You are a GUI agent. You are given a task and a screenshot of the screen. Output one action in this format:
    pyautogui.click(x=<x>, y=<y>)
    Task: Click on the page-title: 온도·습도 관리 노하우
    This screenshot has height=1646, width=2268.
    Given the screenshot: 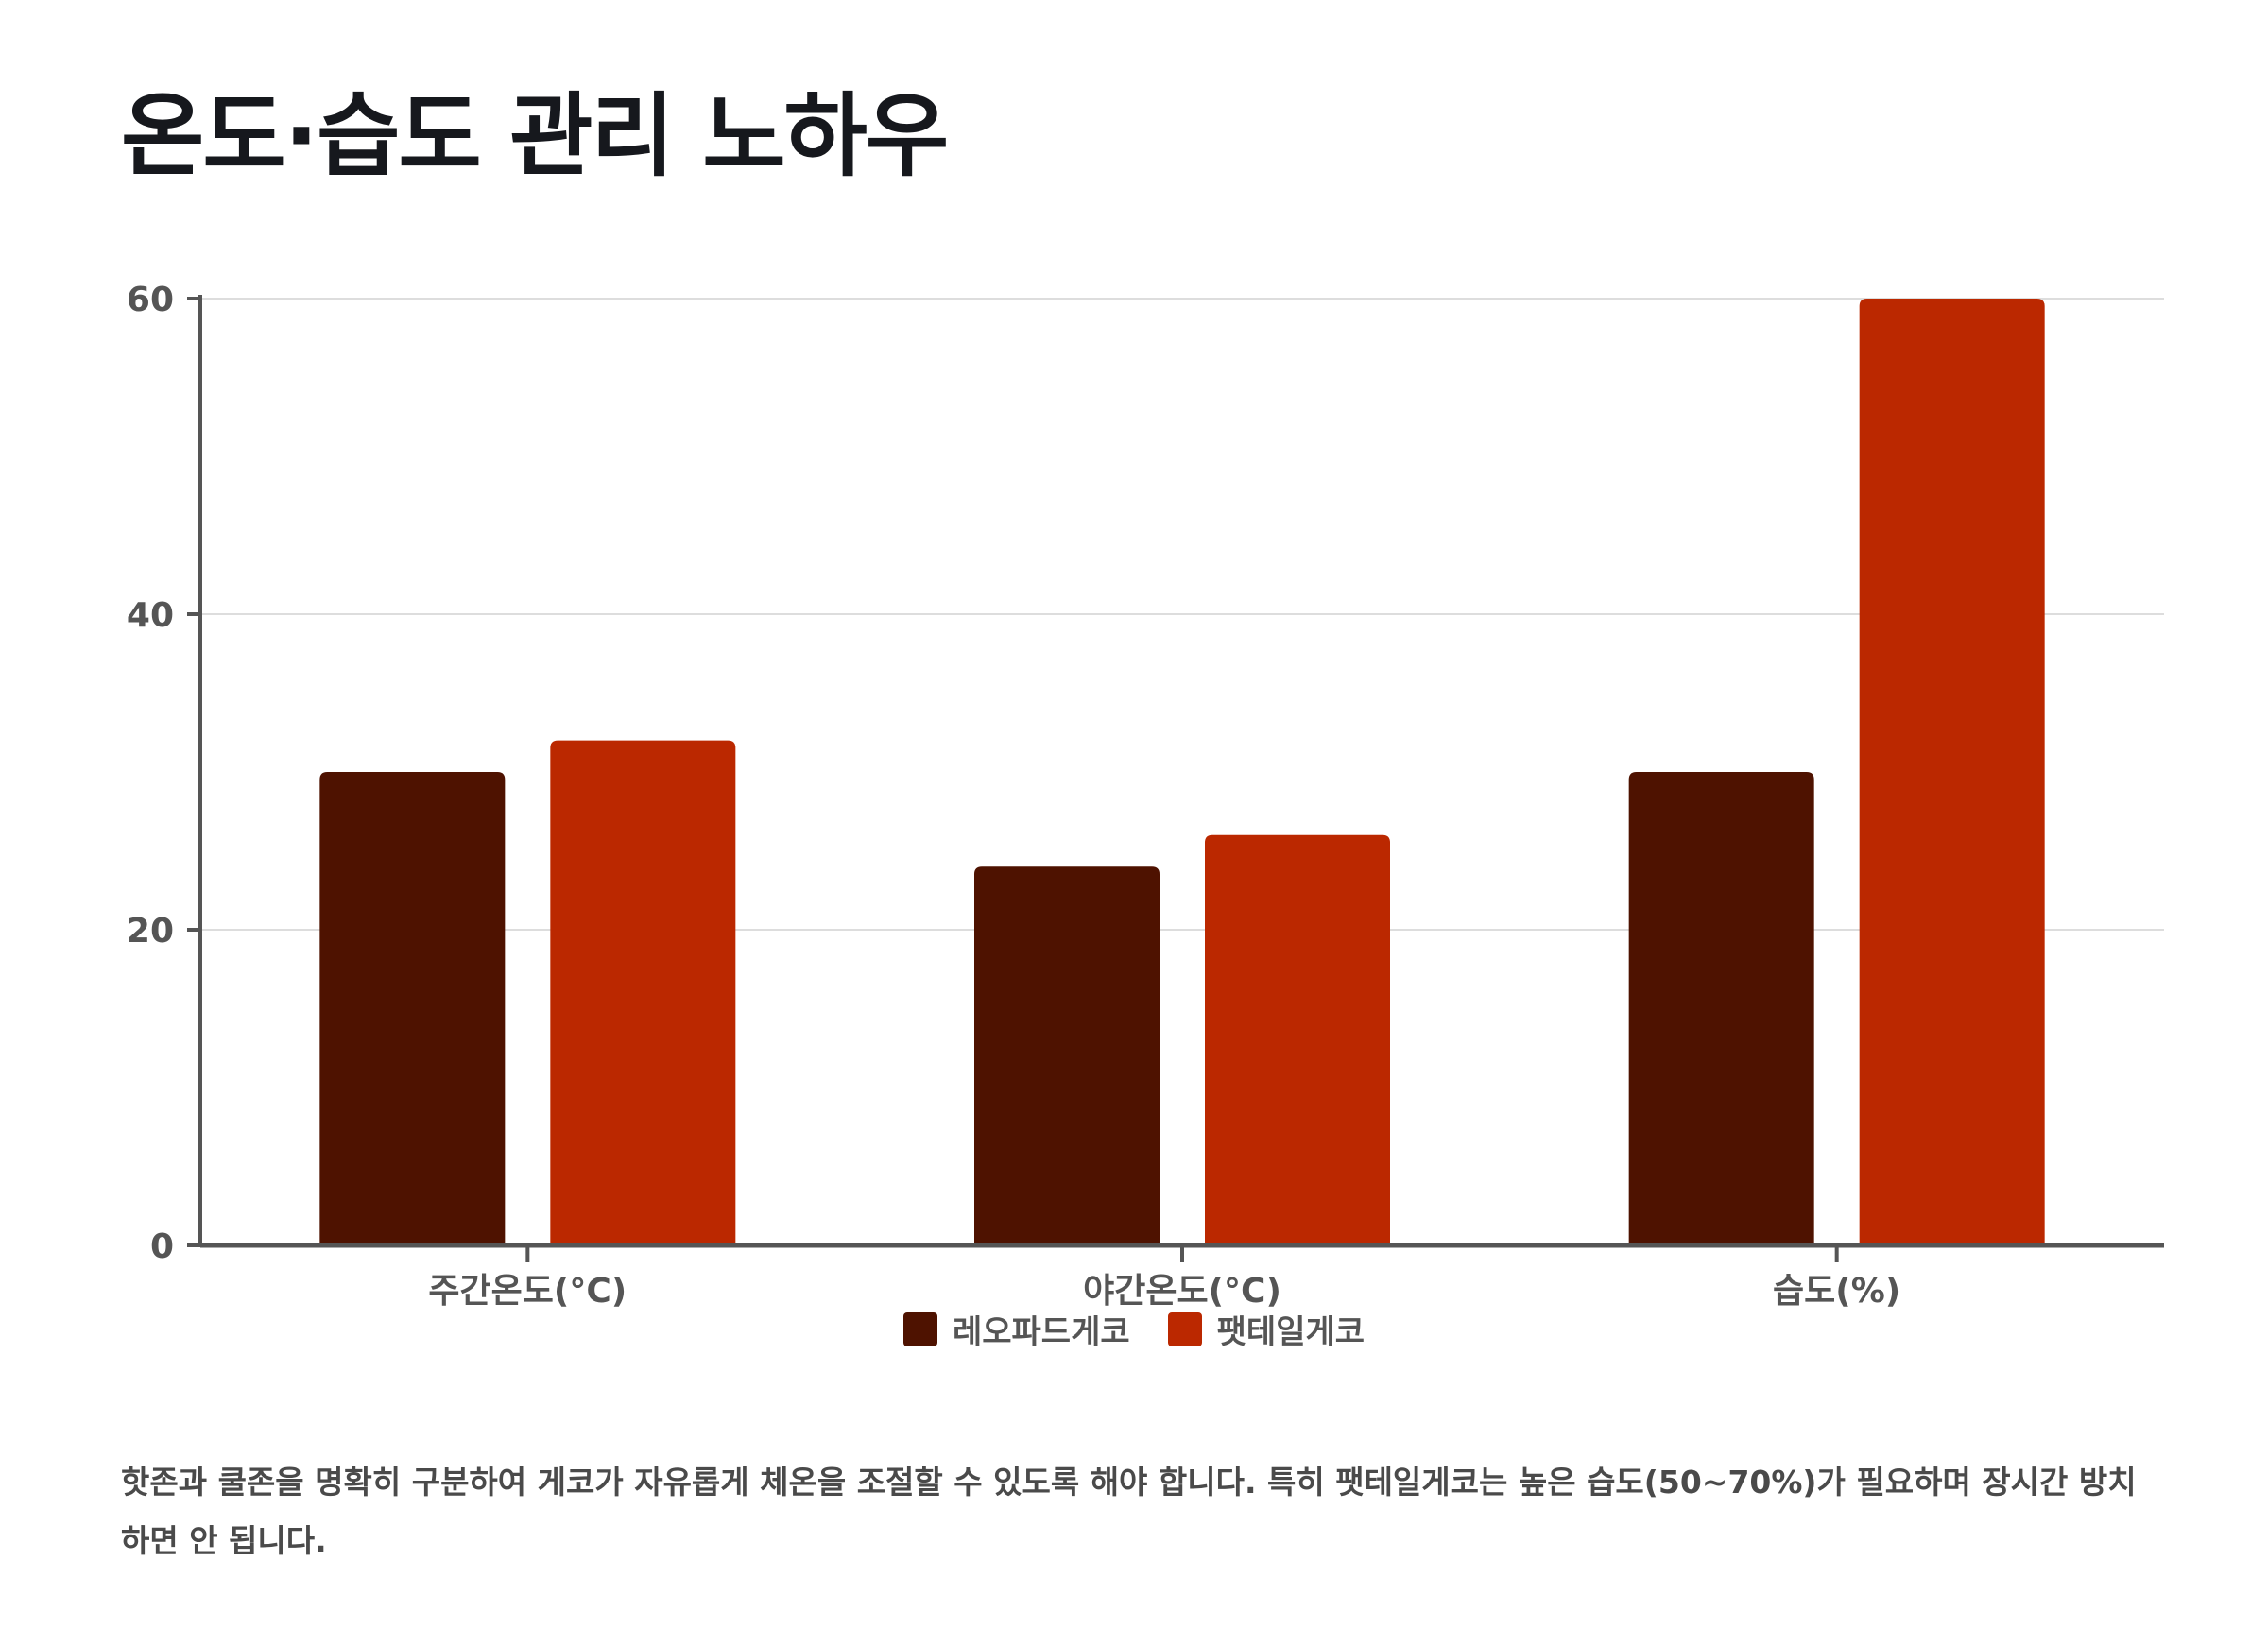 What is the action you would take?
    pyautogui.click(x=535, y=136)
    